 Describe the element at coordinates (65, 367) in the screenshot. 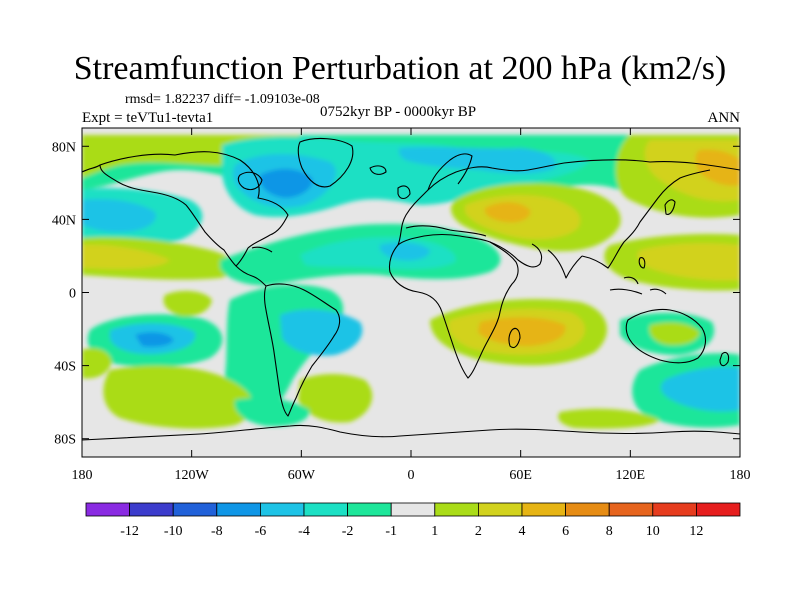

I see `y-tick-label: 40S` at that location.